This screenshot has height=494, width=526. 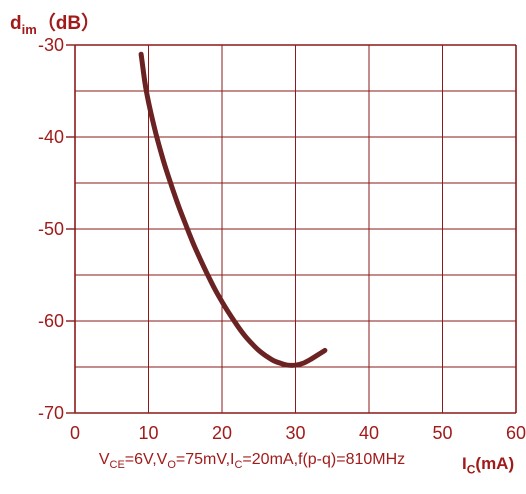 I want to click on y-tick-label: -40, so click(x=51, y=137).